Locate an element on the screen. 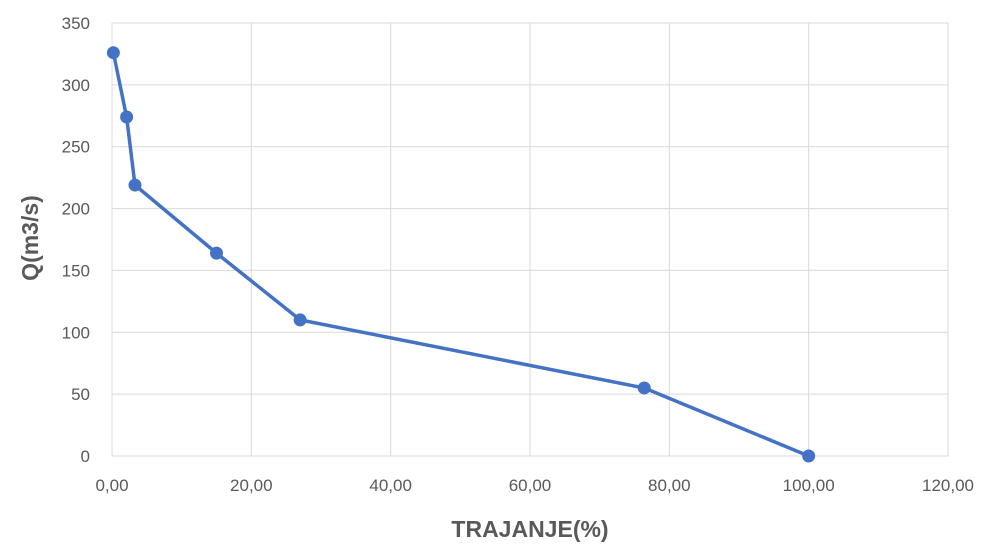 The height and width of the screenshot is (548, 985). x-tick-label: 80,00 is located at coordinates (669, 485).